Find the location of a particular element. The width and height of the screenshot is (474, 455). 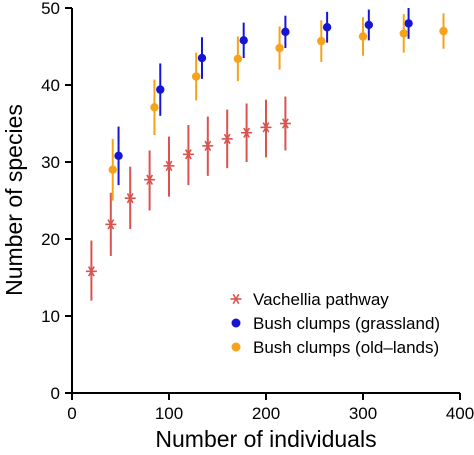

x-tick-label-200: 200 is located at coordinates (266, 413).